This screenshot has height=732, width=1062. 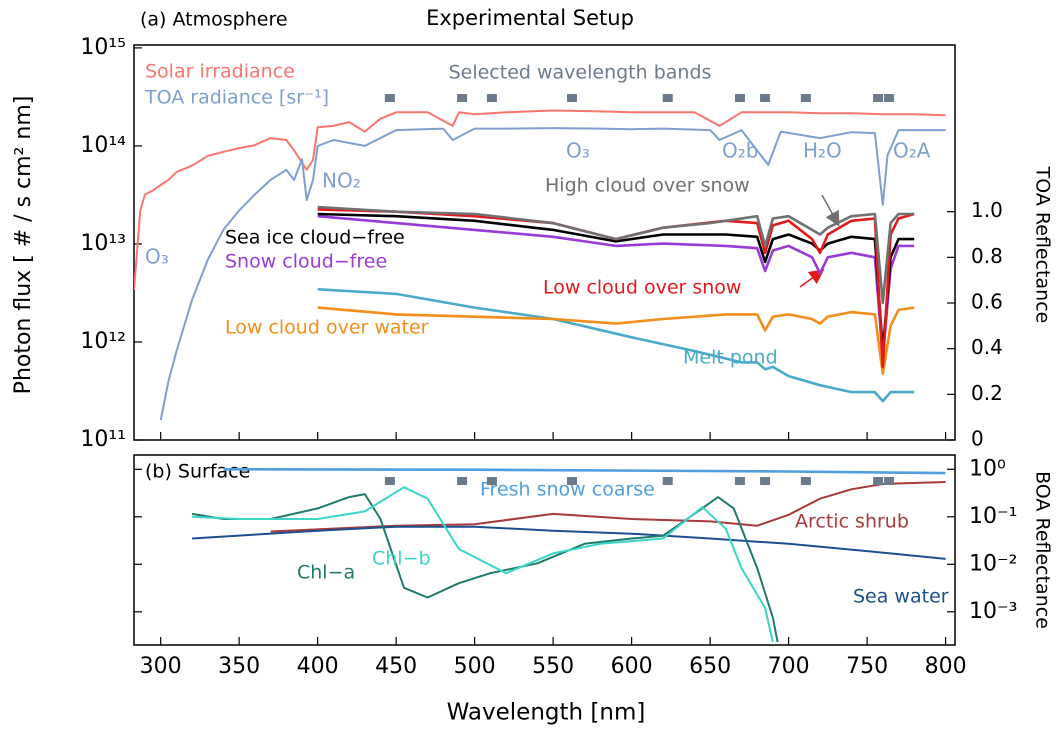 What do you see at coordinates (987, 210) in the screenshot?
I see `y2-tick-label: 1.0` at bounding box center [987, 210].